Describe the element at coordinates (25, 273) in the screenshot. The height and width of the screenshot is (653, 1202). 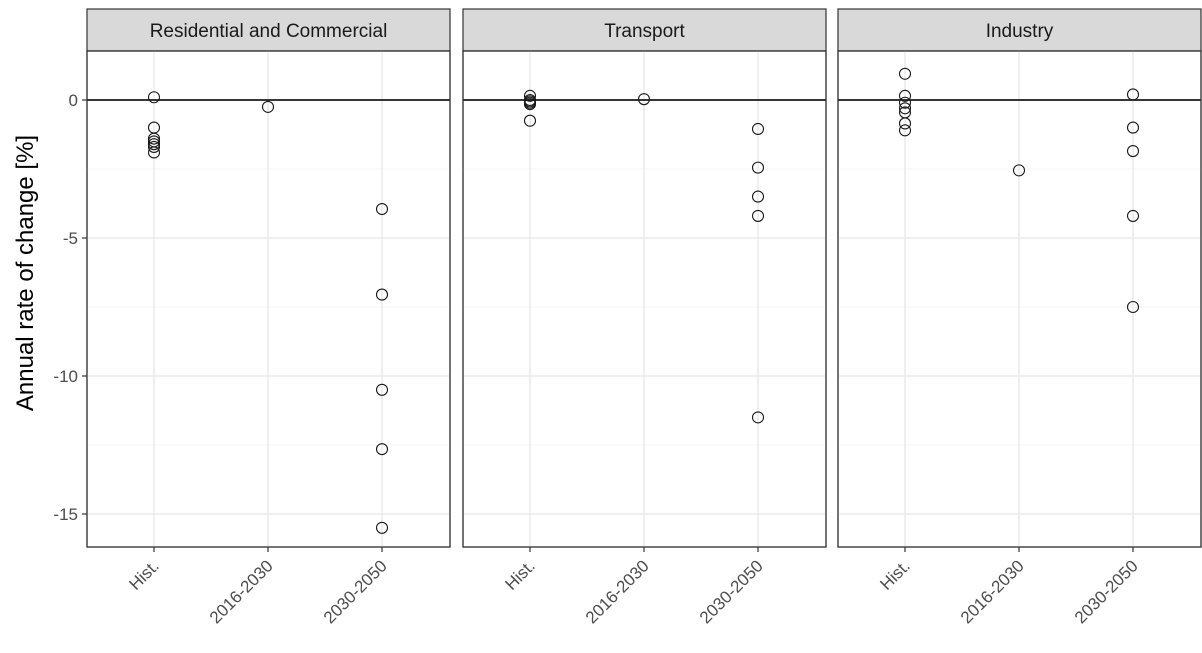
I see `y-axis-title: Annual rate of change [%]` at that location.